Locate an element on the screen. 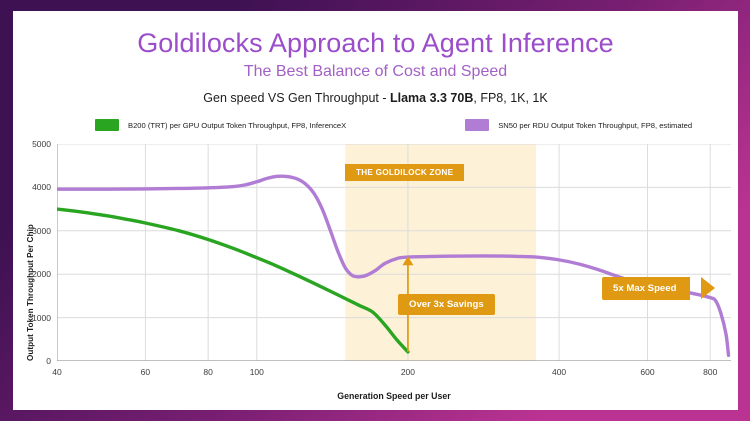 This screenshot has height=421, width=750. savings-arrow-head is located at coordinates (408, 261).